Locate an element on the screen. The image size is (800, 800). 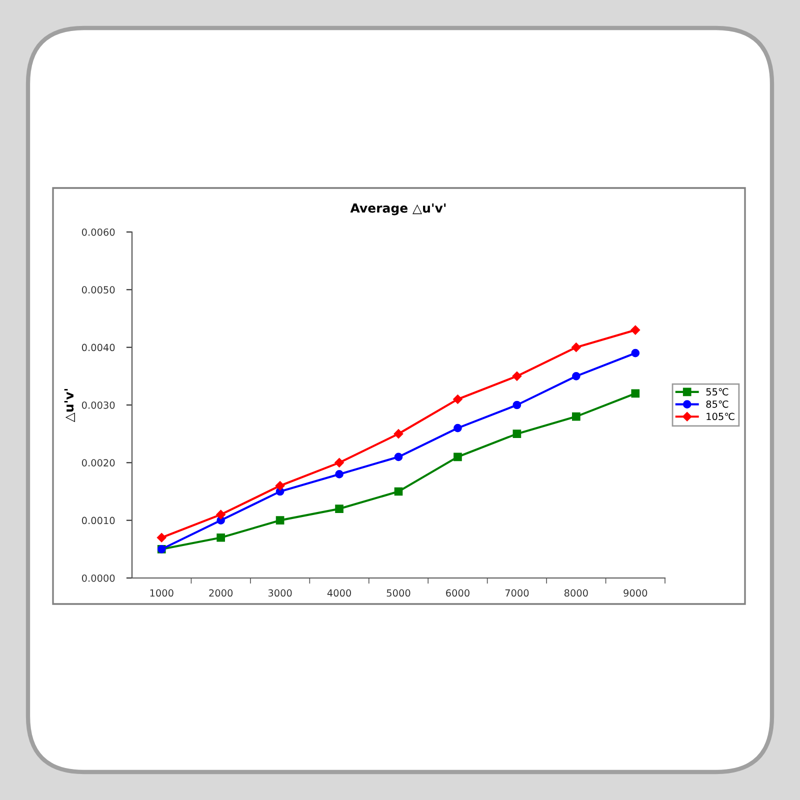
x-tick-label: 1000 is located at coordinates (162, 593).